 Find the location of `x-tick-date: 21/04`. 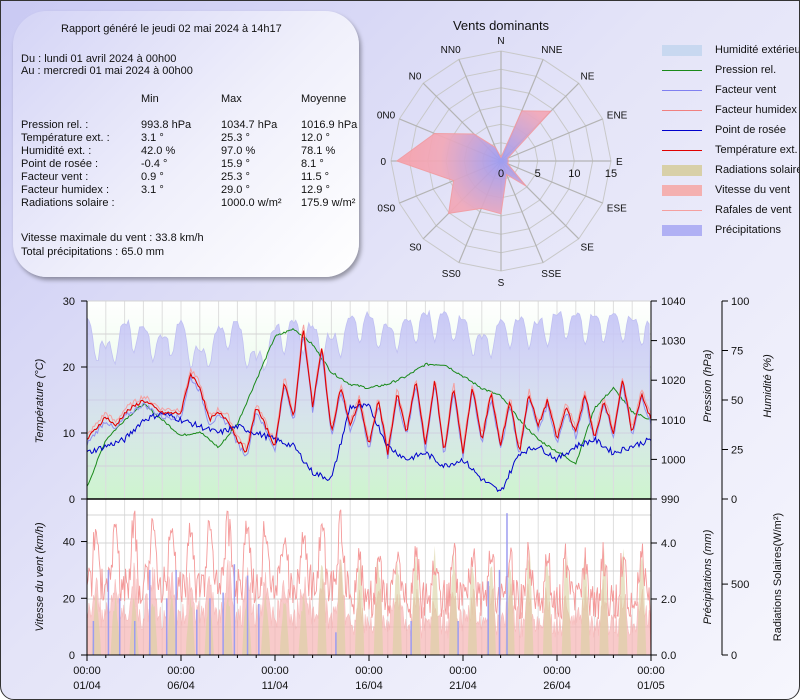

x-tick-date: 21/04 is located at coordinates (463, 686).